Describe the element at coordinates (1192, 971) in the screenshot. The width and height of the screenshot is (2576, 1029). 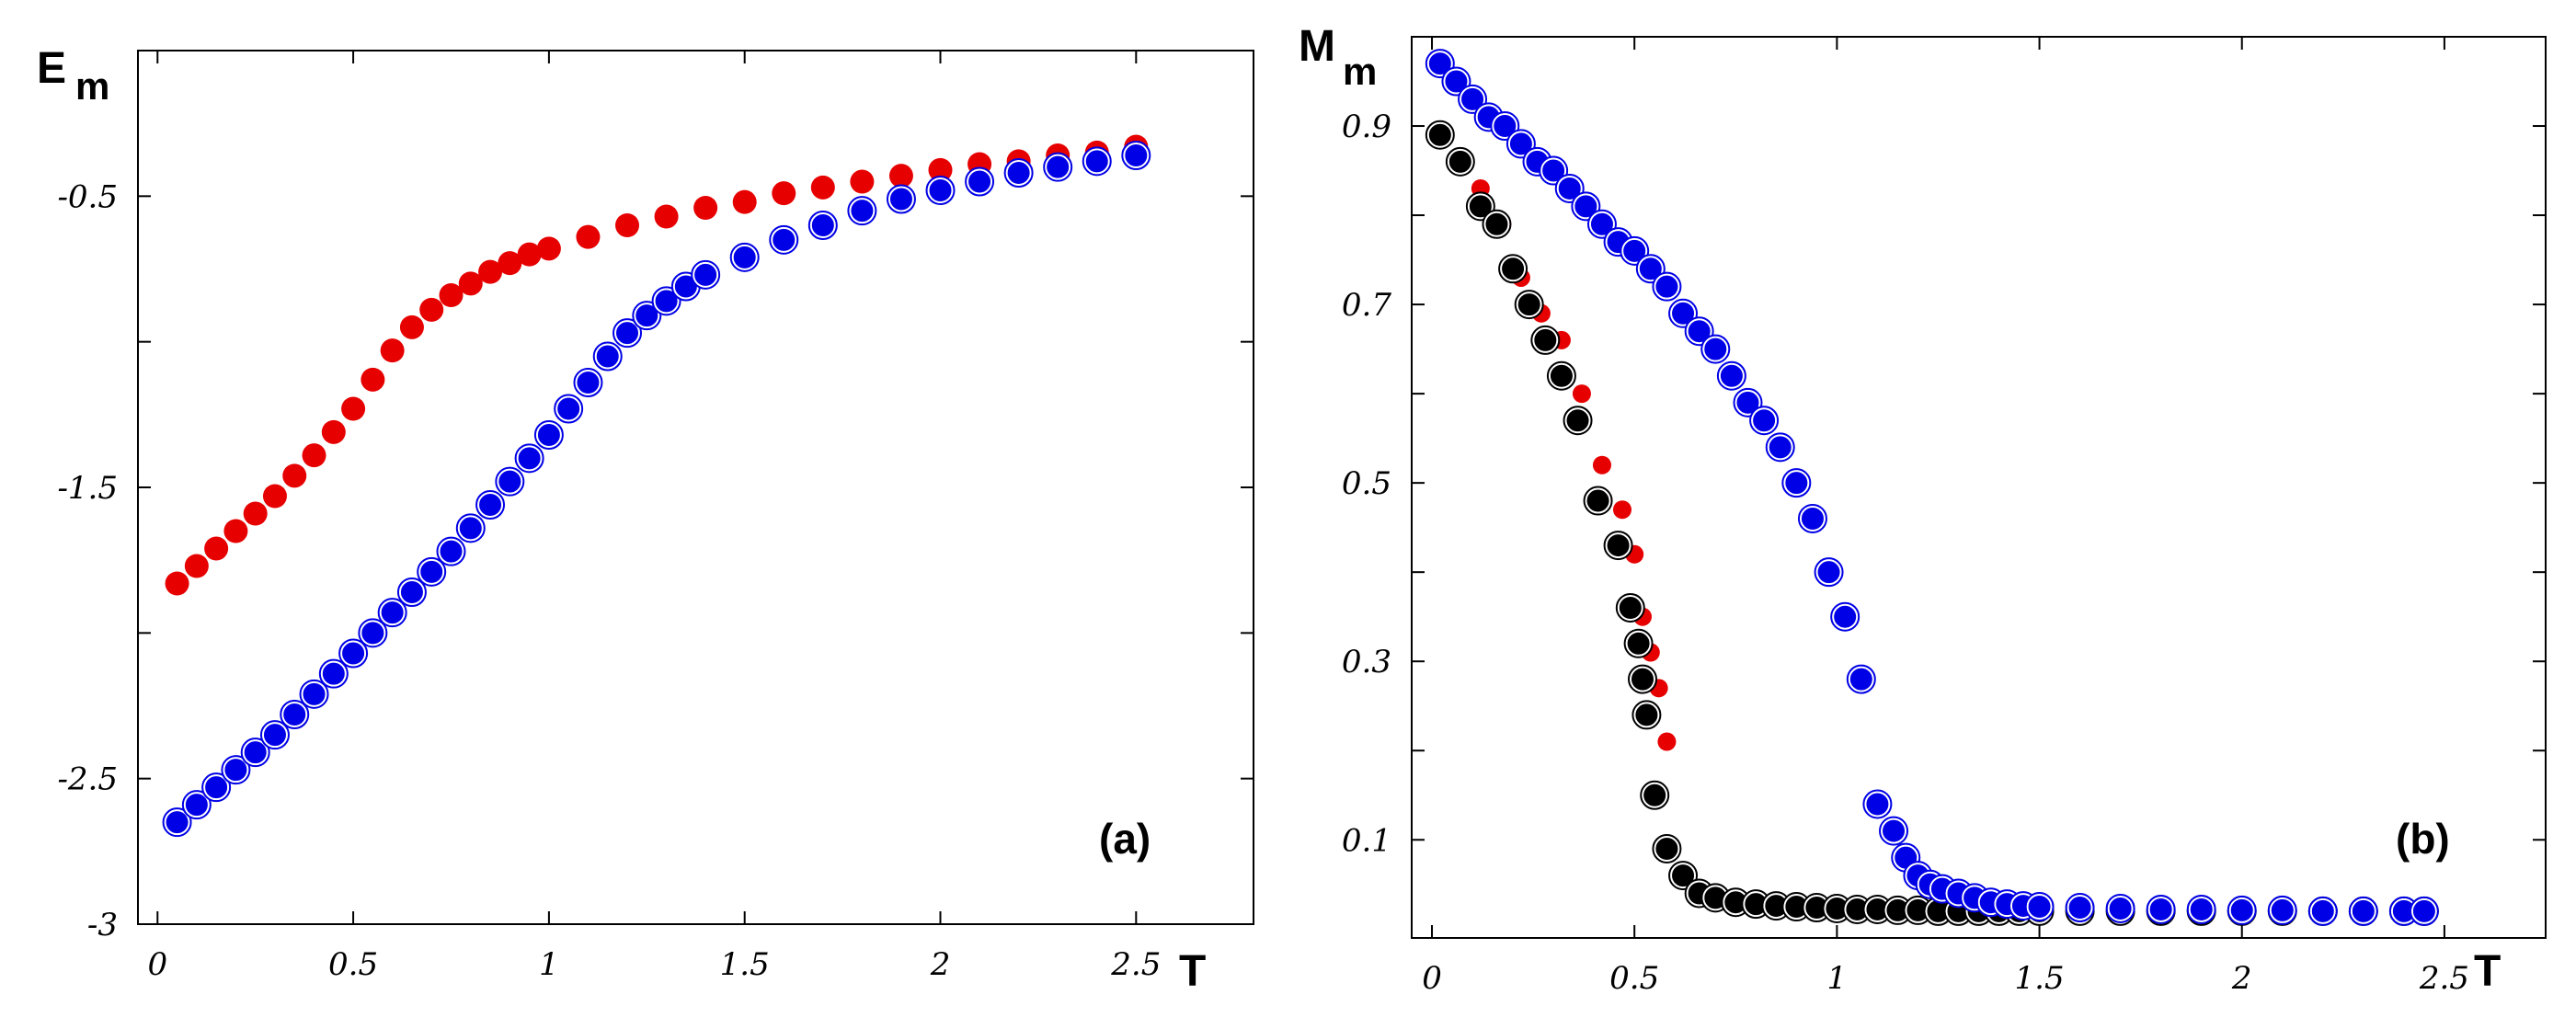
I see `panel-a-xlabel: T` at that location.